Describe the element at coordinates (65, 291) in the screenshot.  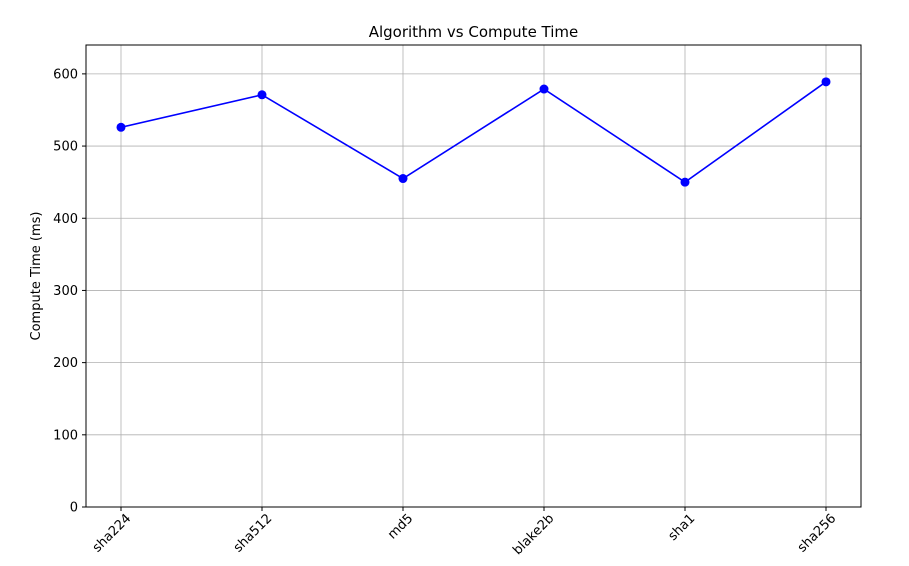
I see `y-tick-label: 300` at that location.